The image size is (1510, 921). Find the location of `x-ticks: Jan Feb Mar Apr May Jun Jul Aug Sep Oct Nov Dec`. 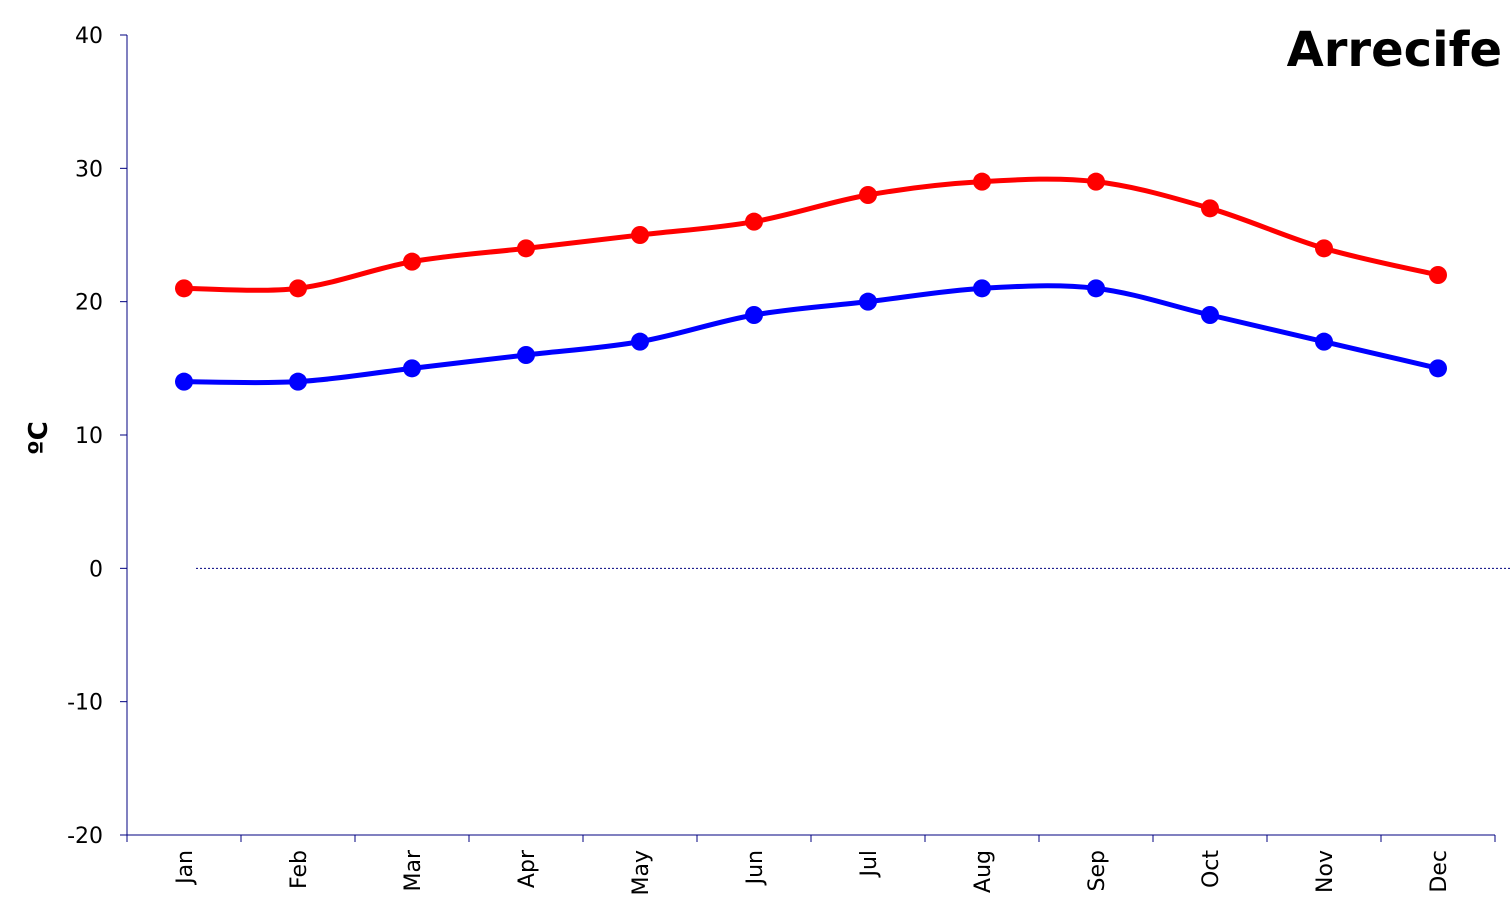

x-ticks: Jan Feb Mar Apr May Jun Jul Aug Sep Oct Nov Dec is located at coordinates (811, 865).